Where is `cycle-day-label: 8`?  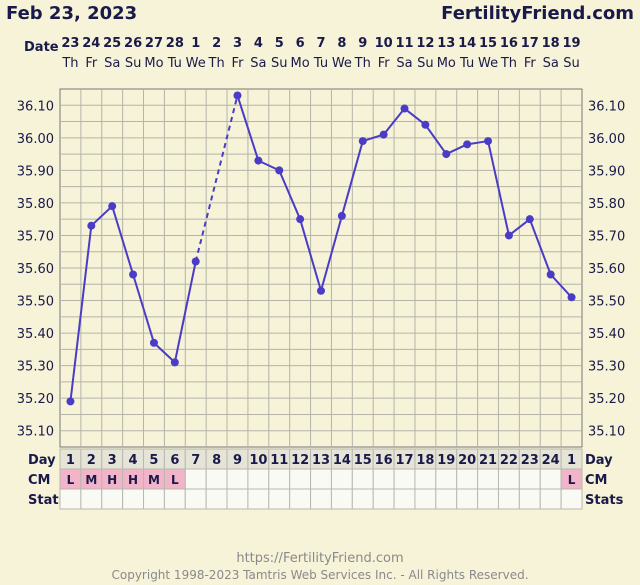
cycle-day-label: 8 is located at coordinates (216, 460).